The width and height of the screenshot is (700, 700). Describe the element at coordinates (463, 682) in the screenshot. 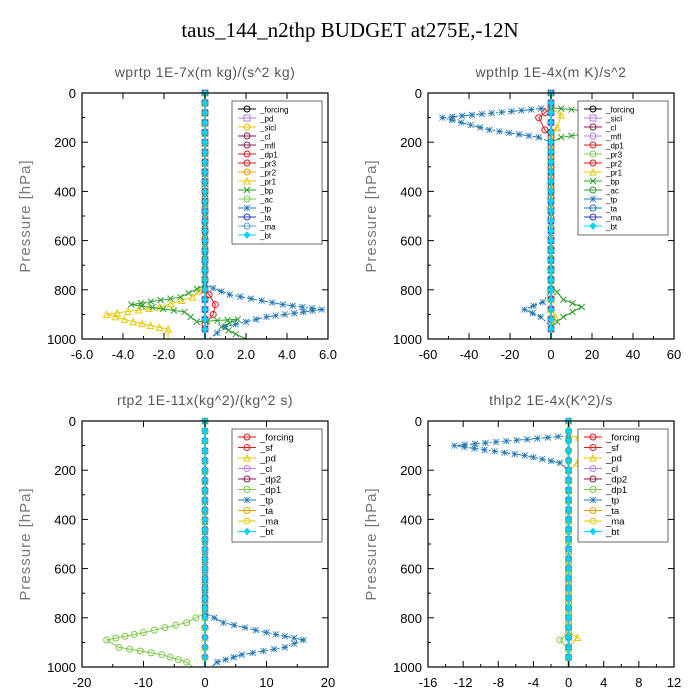

I see `x-tick-label: -12` at that location.